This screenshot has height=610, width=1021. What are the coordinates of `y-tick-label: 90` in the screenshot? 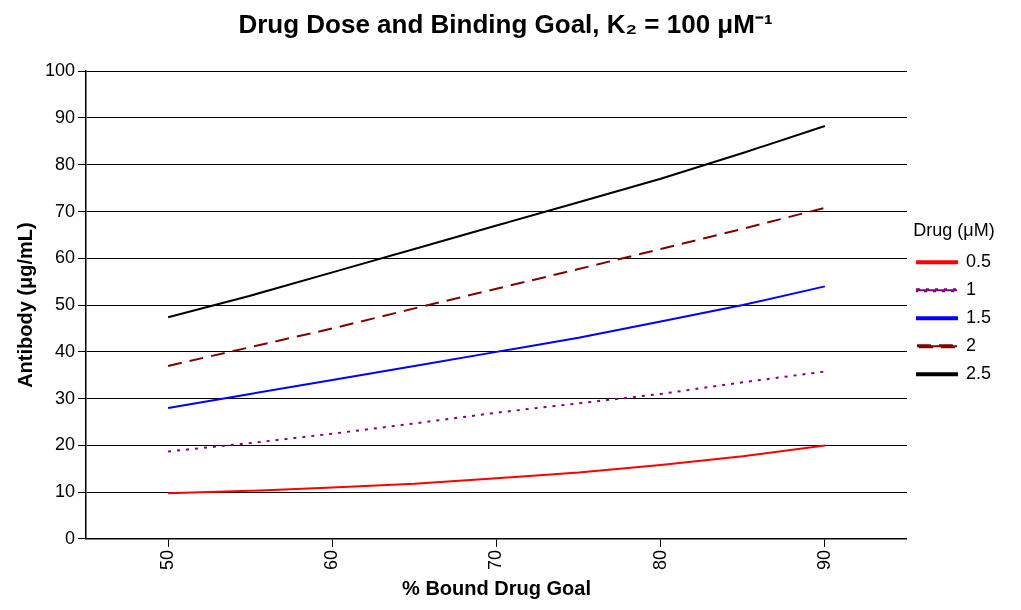 It's located at (65, 116).